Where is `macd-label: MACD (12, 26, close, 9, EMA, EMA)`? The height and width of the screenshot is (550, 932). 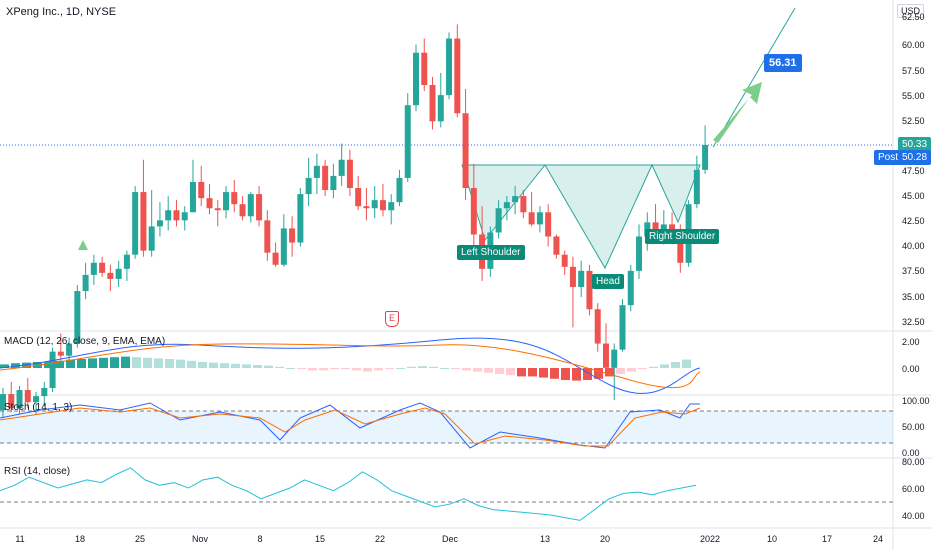
macd-label: MACD (12, 26, close, 9, EMA, EMA) is located at coordinates (85, 341).